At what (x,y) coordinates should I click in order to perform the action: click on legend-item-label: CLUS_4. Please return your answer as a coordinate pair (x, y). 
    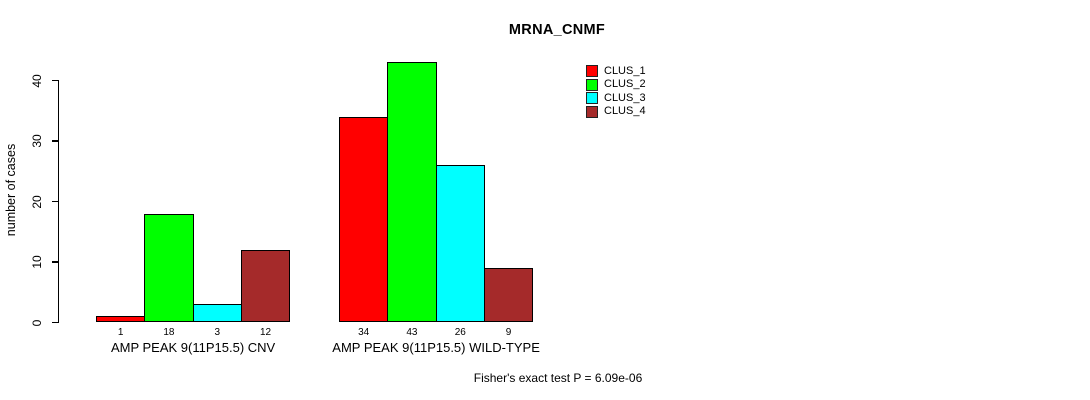
    Looking at the image, I should click on (625, 111).